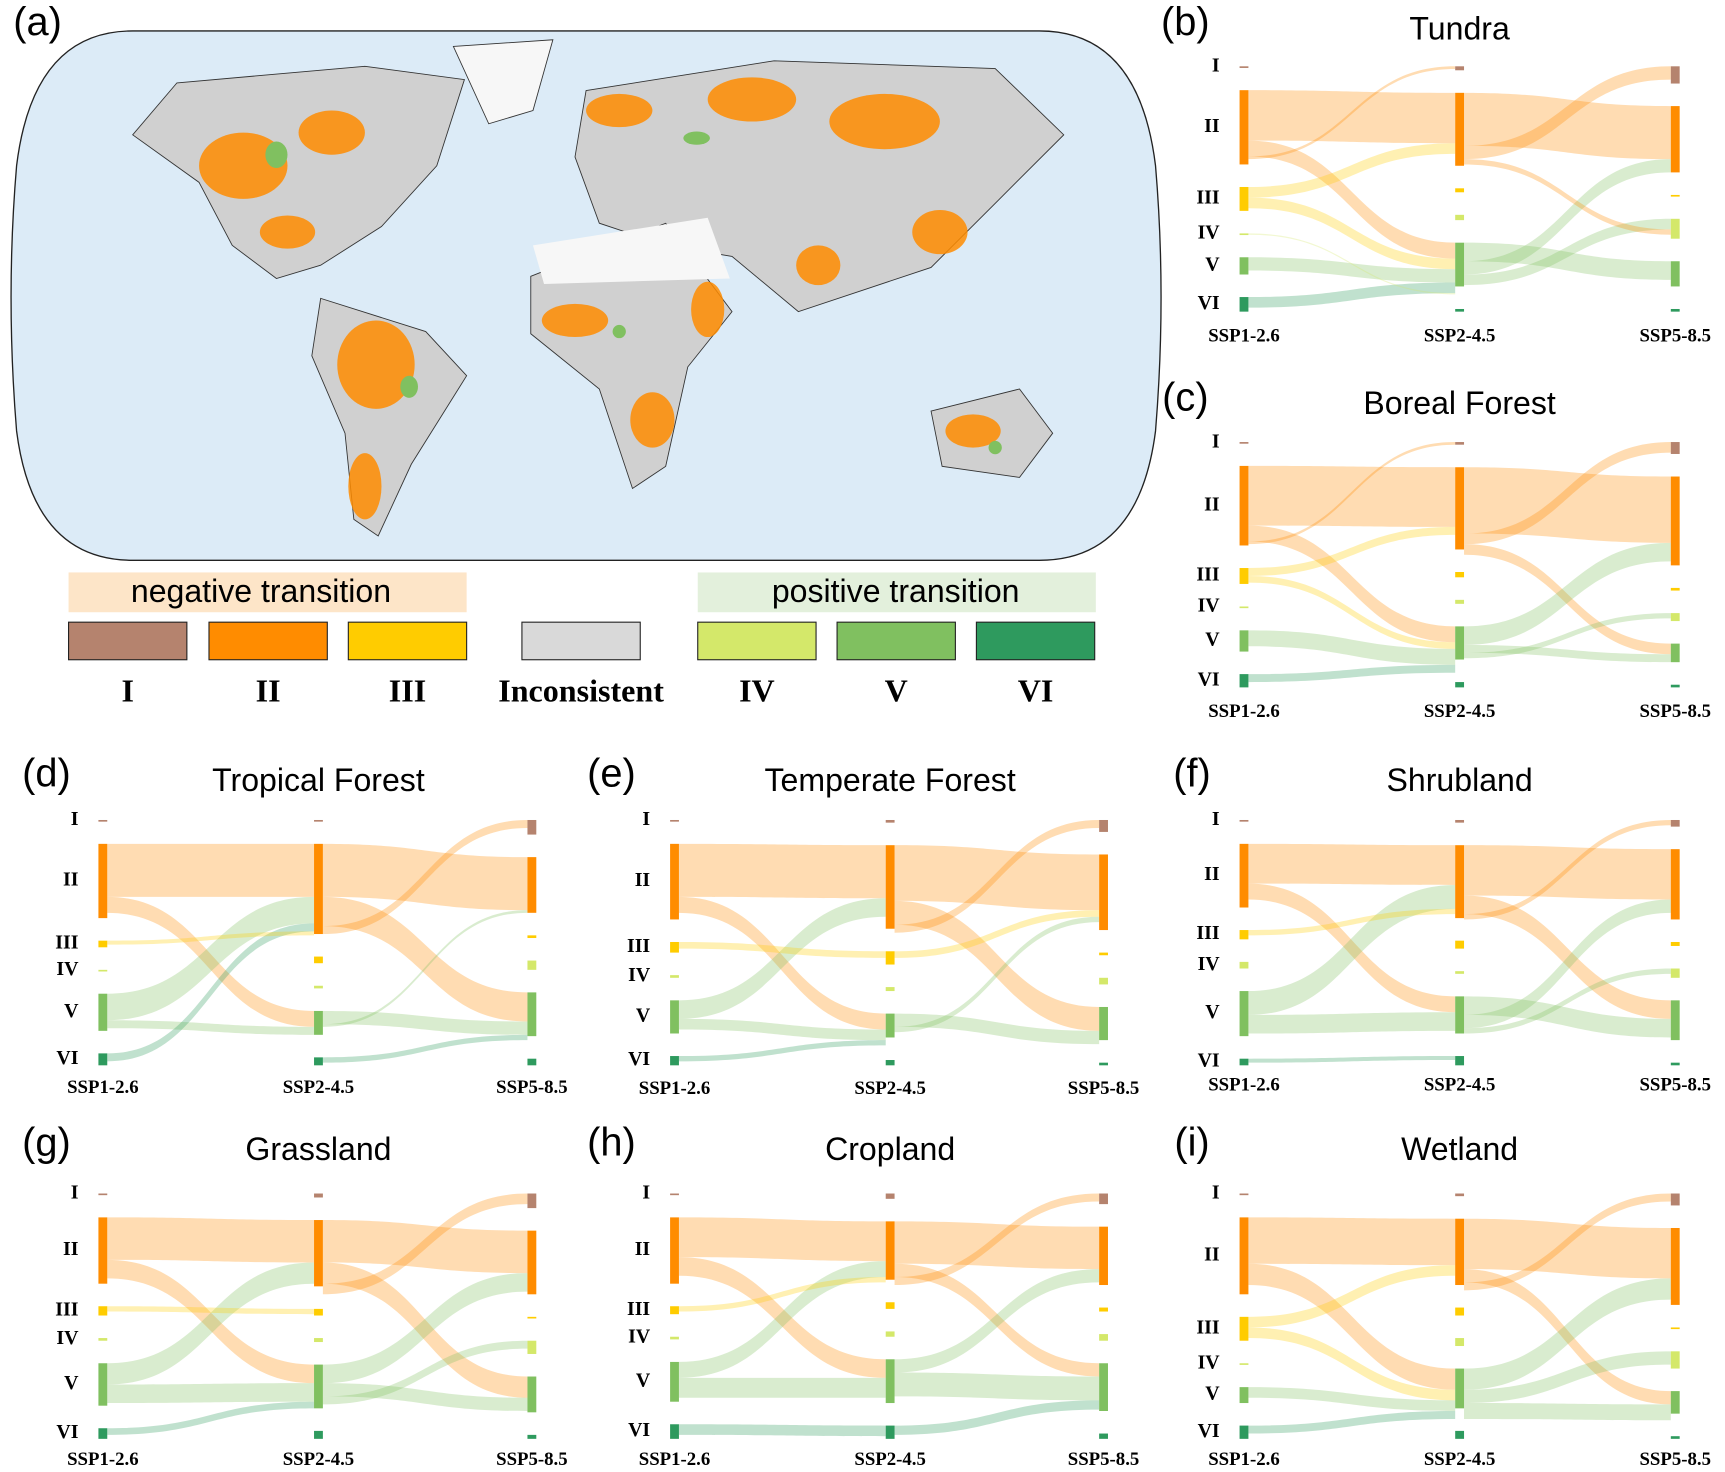 The height and width of the screenshot is (1472, 1725). I want to click on legend-band, so click(267, 592).